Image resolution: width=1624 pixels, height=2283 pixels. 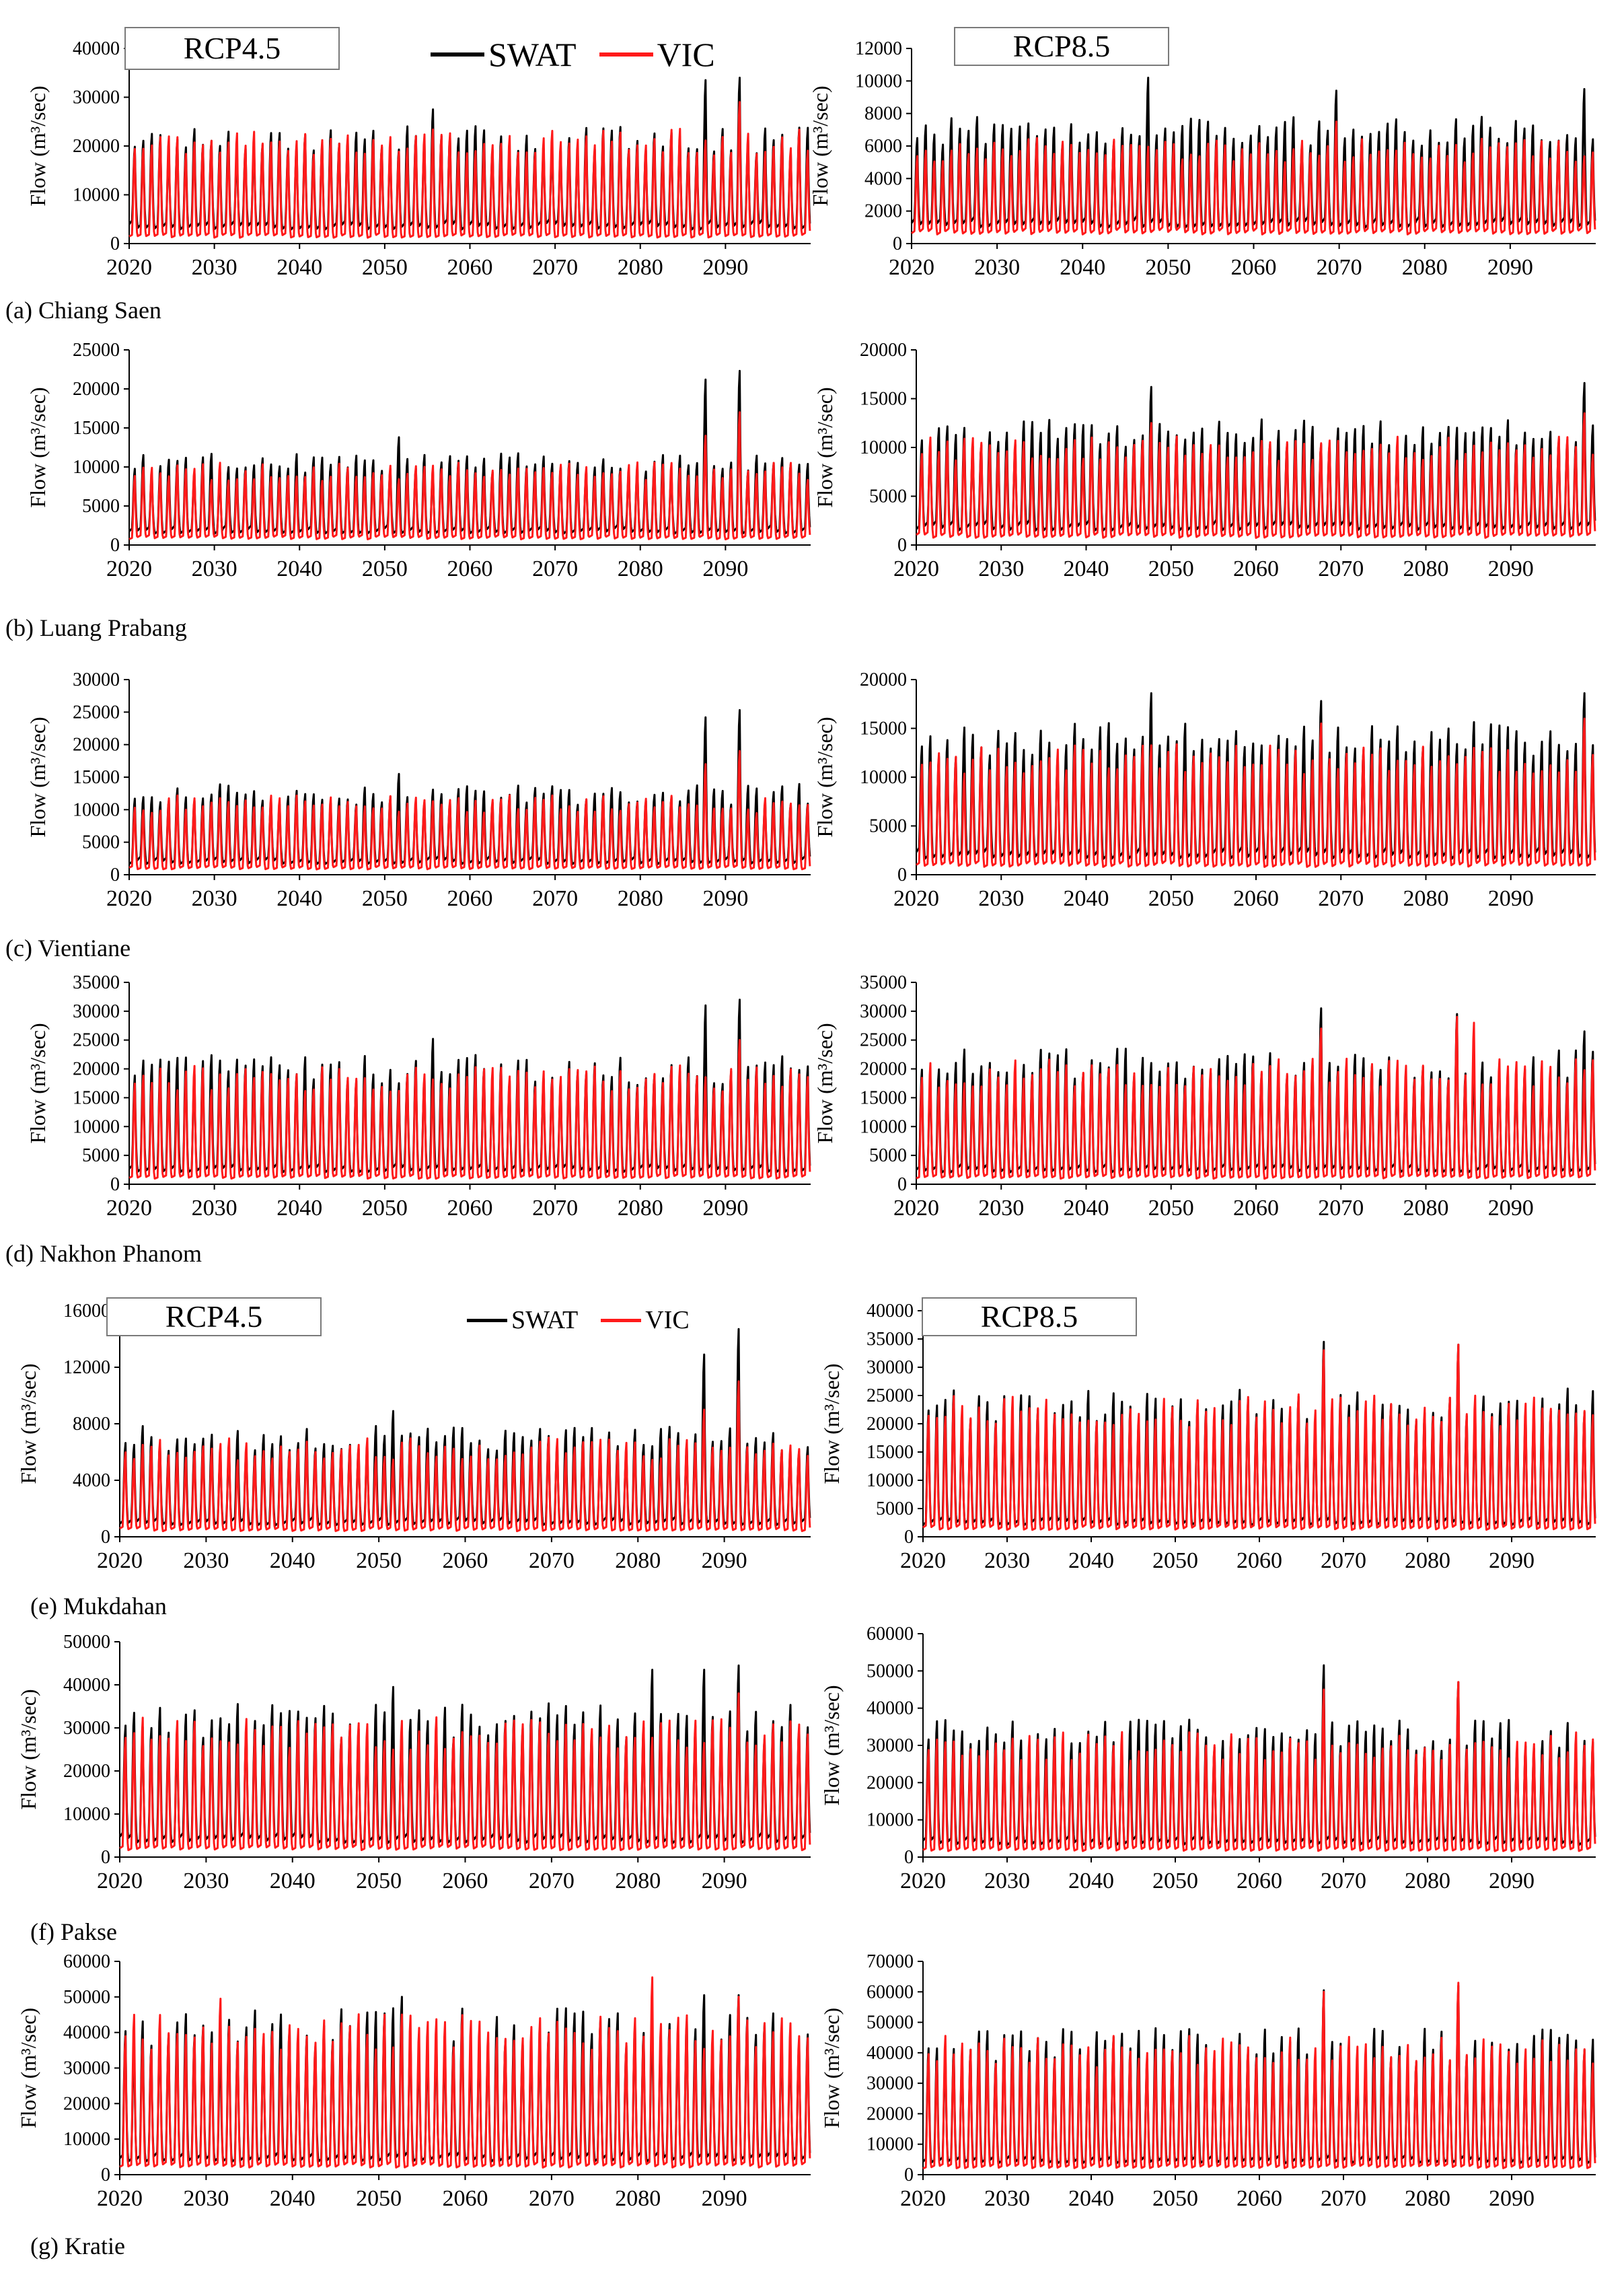 I want to click on legend-vic-label-mid: VIC, so click(x=667, y=1320).